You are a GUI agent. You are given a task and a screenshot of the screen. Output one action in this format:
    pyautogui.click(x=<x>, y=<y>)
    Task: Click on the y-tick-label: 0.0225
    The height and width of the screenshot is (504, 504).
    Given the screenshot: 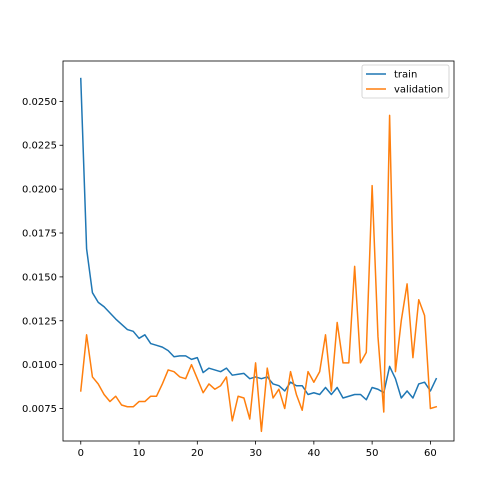 What is the action you would take?
    pyautogui.click(x=39, y=146)
    